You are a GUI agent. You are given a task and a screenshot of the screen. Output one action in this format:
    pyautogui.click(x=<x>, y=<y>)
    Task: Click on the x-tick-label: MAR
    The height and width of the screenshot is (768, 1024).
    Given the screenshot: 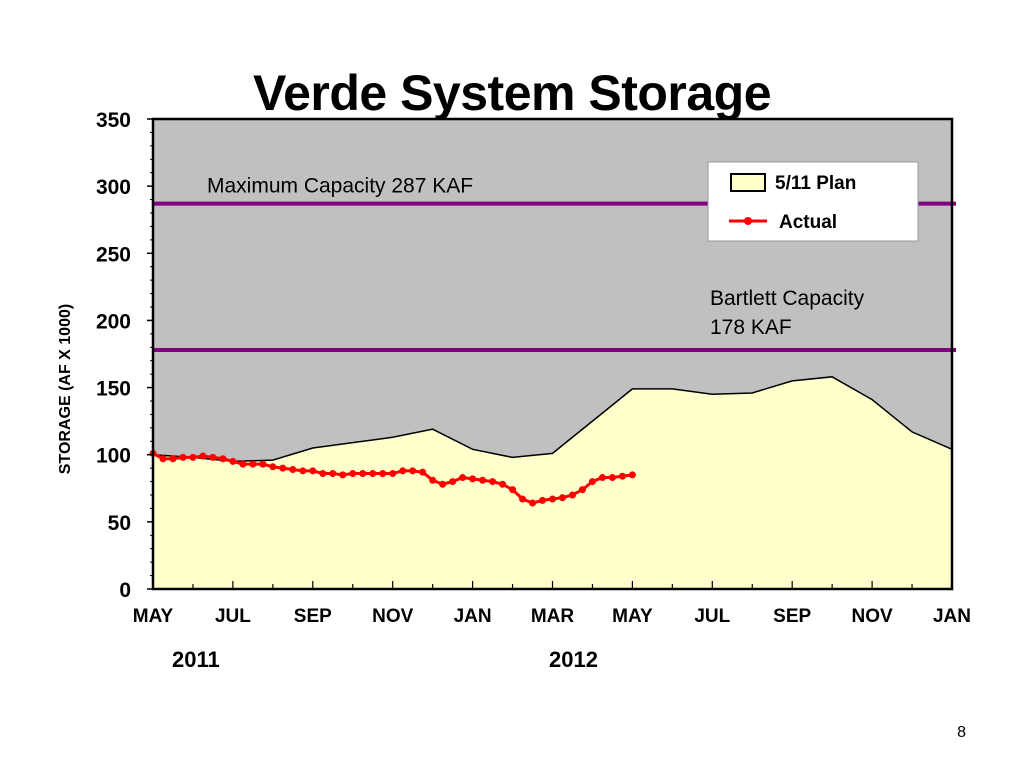 What is the action you would take?
    pyautogui.click(x=553, y=616)
    